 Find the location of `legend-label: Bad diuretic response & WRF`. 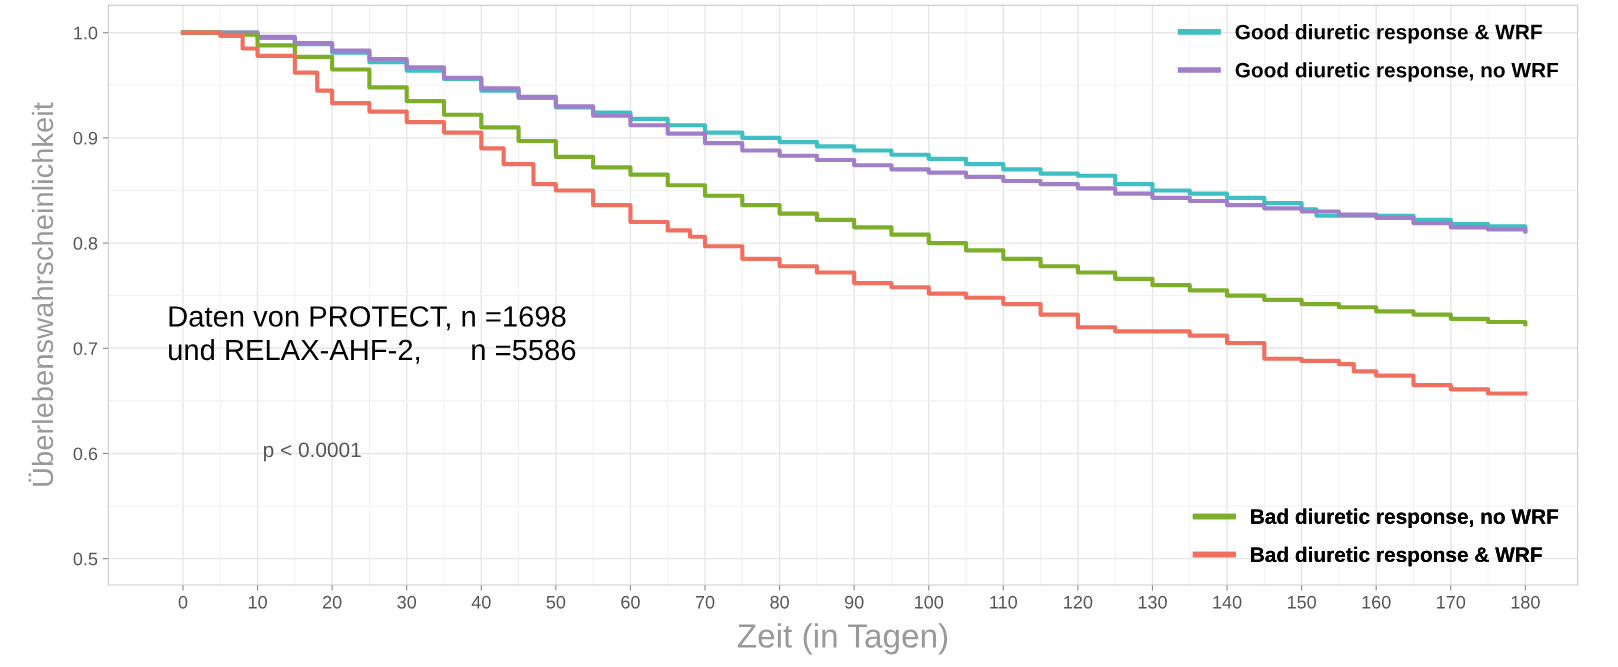

legend-label: Bad diuretic response & WRF is located at coordinates (1396, 556).